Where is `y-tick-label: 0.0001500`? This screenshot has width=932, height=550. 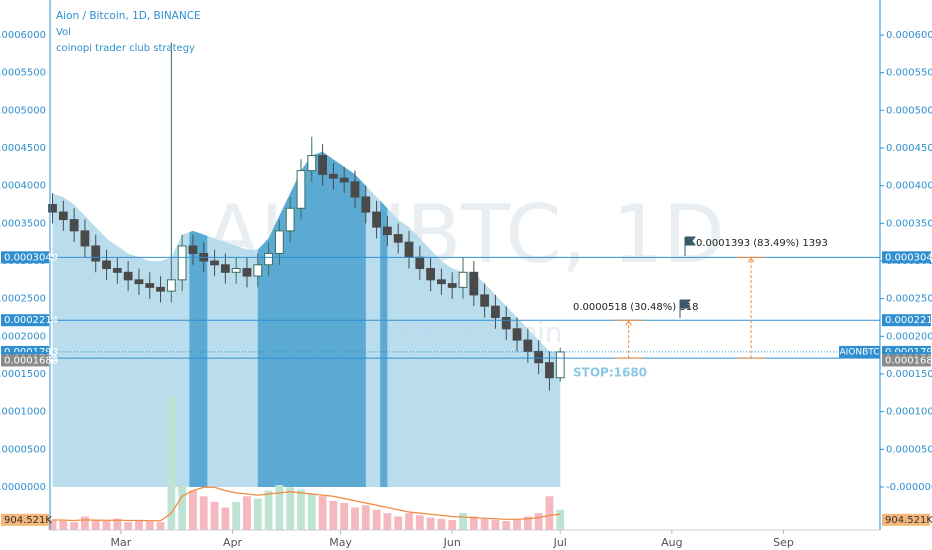 y-tick-label: 0.0001500 is located at coordinates (23, 374).